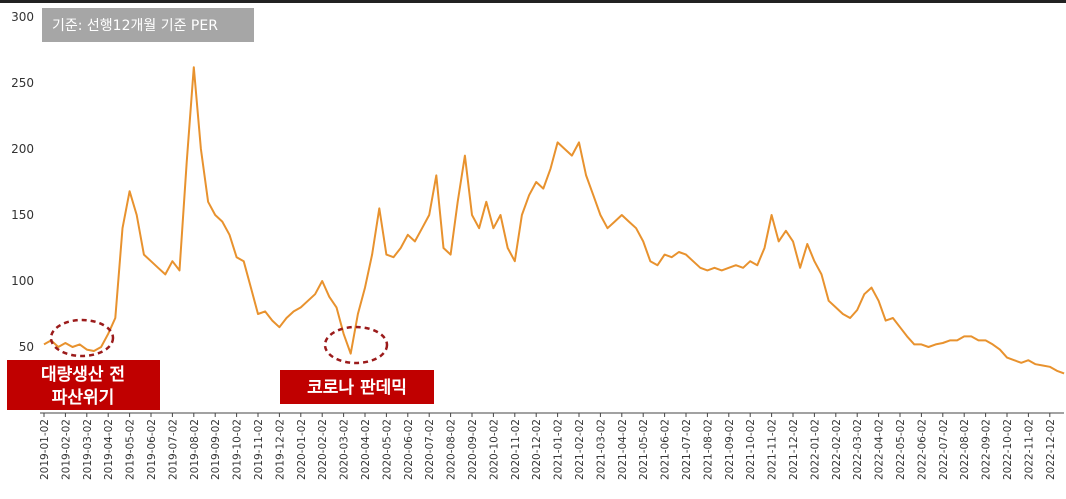  What do you see at coordinates (516, 449) in the screenshot?
I see `x-tick-label: 2020-11-02` at bounding box center [516, 449].